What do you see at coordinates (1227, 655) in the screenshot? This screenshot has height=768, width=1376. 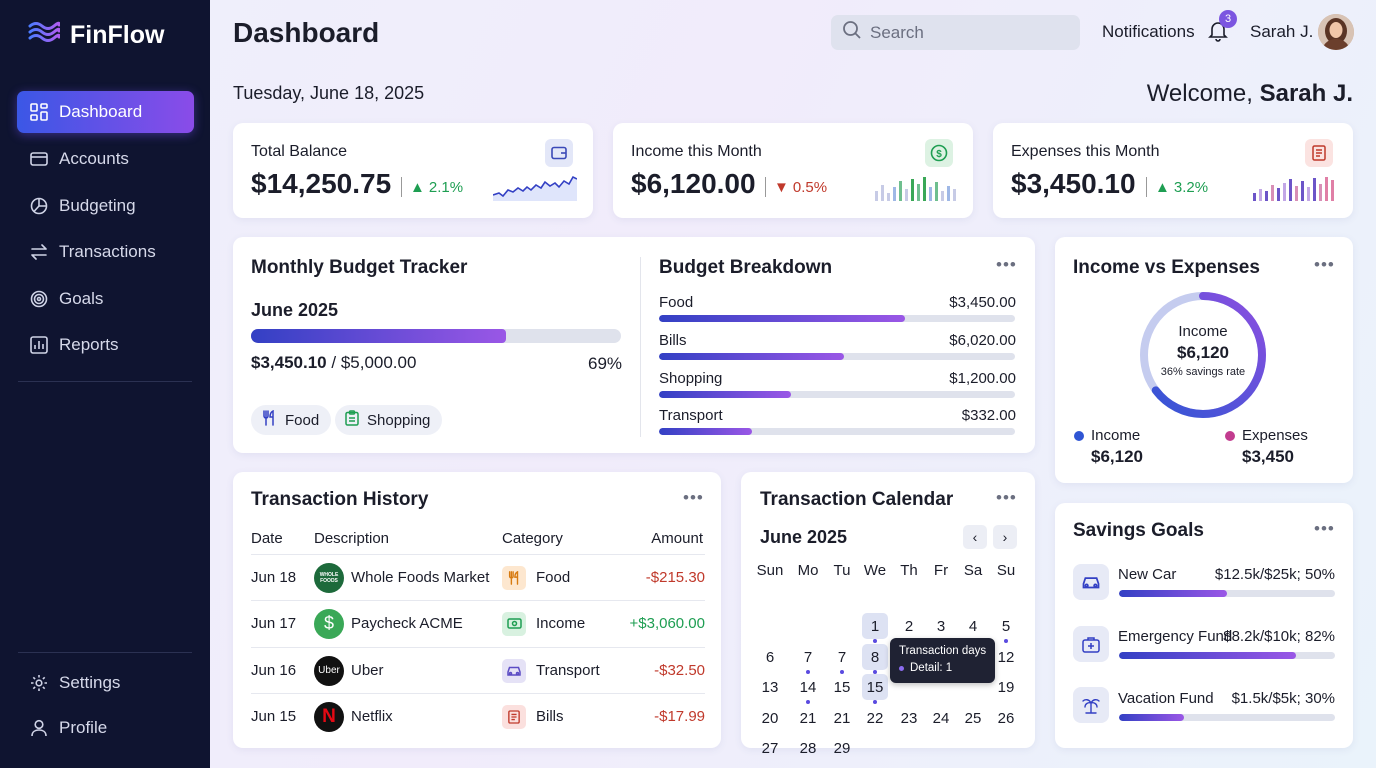 I see `goal-progress-bar` at bounding box center [1227, 655].